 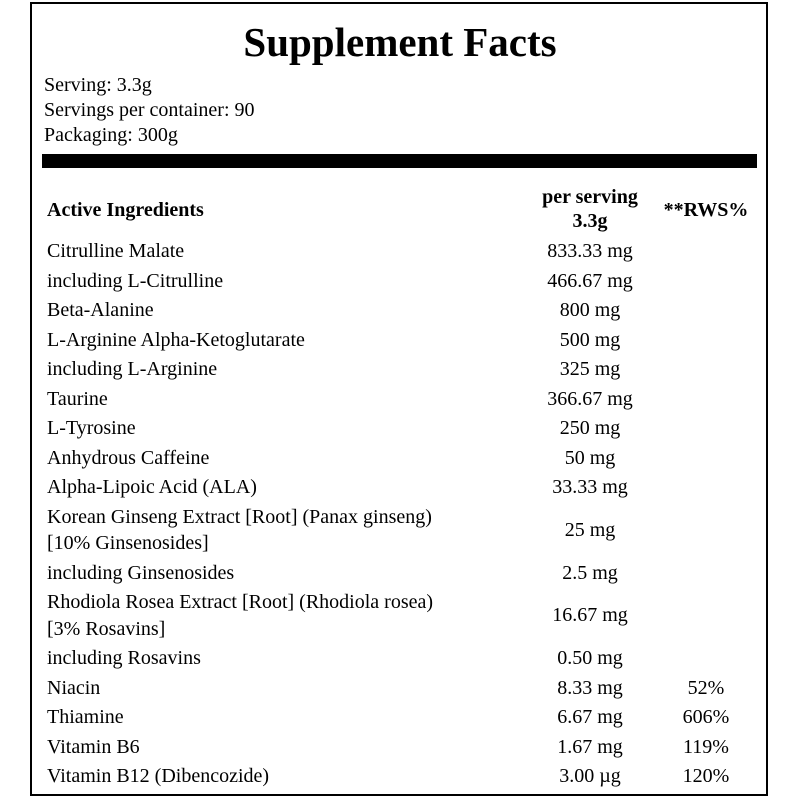 I want to click on ingredient-name: Taurine, so click(x=77, y=398).